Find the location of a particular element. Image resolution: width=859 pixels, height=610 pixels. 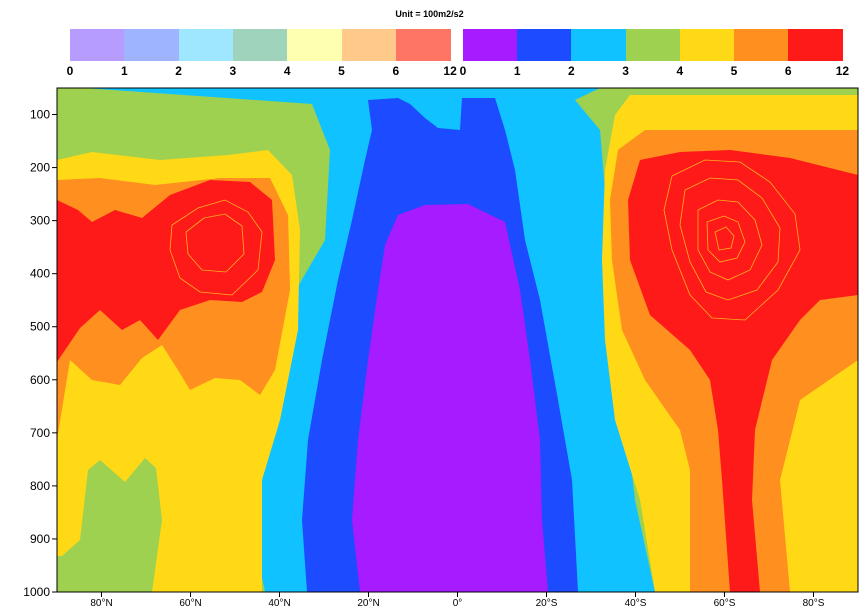

y-axis: 100 200 300 400 500 600 700 800 900 1000 is located at coordinates (40, 353).